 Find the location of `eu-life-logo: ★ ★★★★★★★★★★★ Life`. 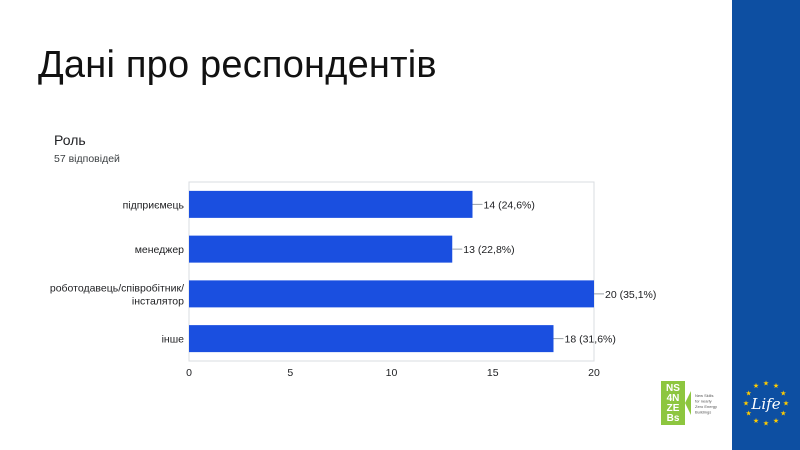

eu-life-logo: ★ ★★★★★★★★★★★ Life is located at coordinates (766, 404).